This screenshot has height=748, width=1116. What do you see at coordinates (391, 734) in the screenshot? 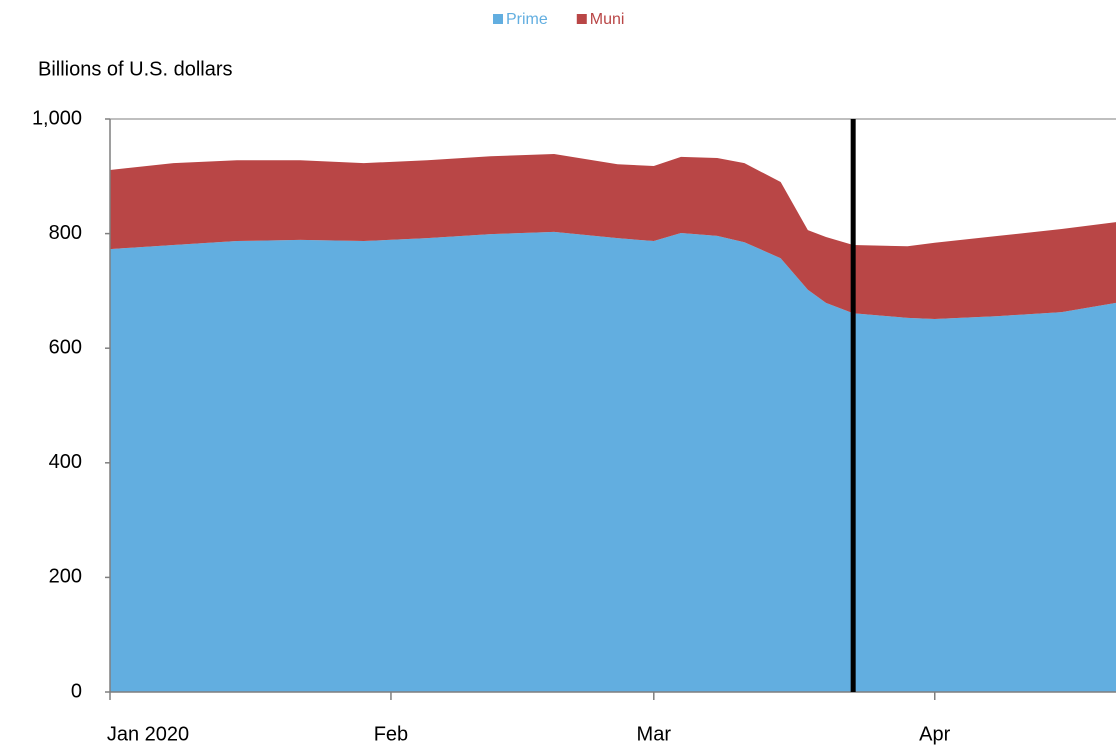
I see `x-tick-label: Feb` at bounding box center [391, 734].